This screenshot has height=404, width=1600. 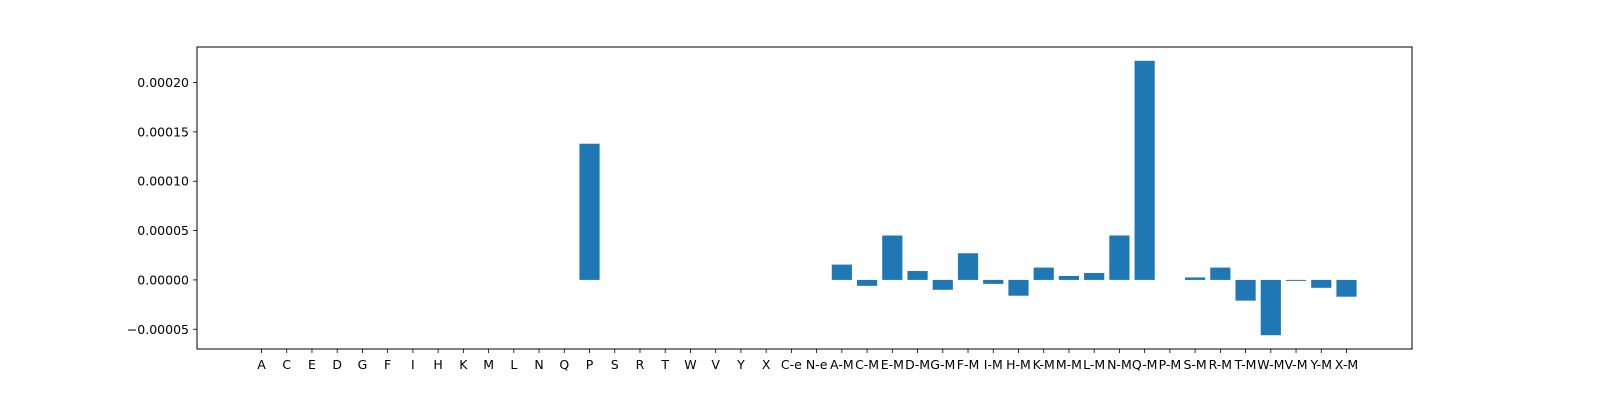 I want to click on bar-I-M, so click(x=993, y=281).